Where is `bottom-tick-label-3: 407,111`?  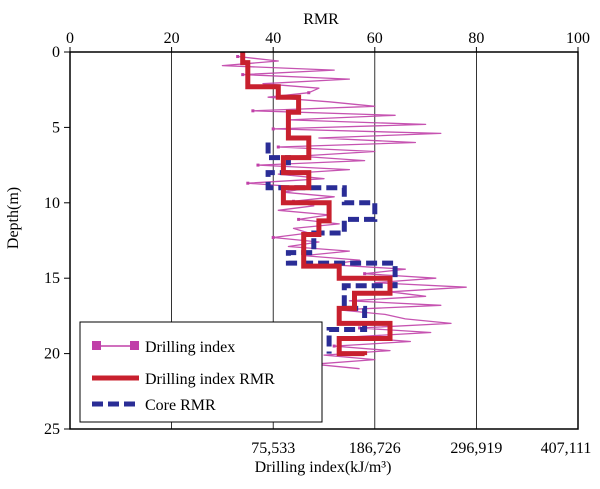
bottom-tick-label-3: 407,111 is located at coordinates (566, 448).